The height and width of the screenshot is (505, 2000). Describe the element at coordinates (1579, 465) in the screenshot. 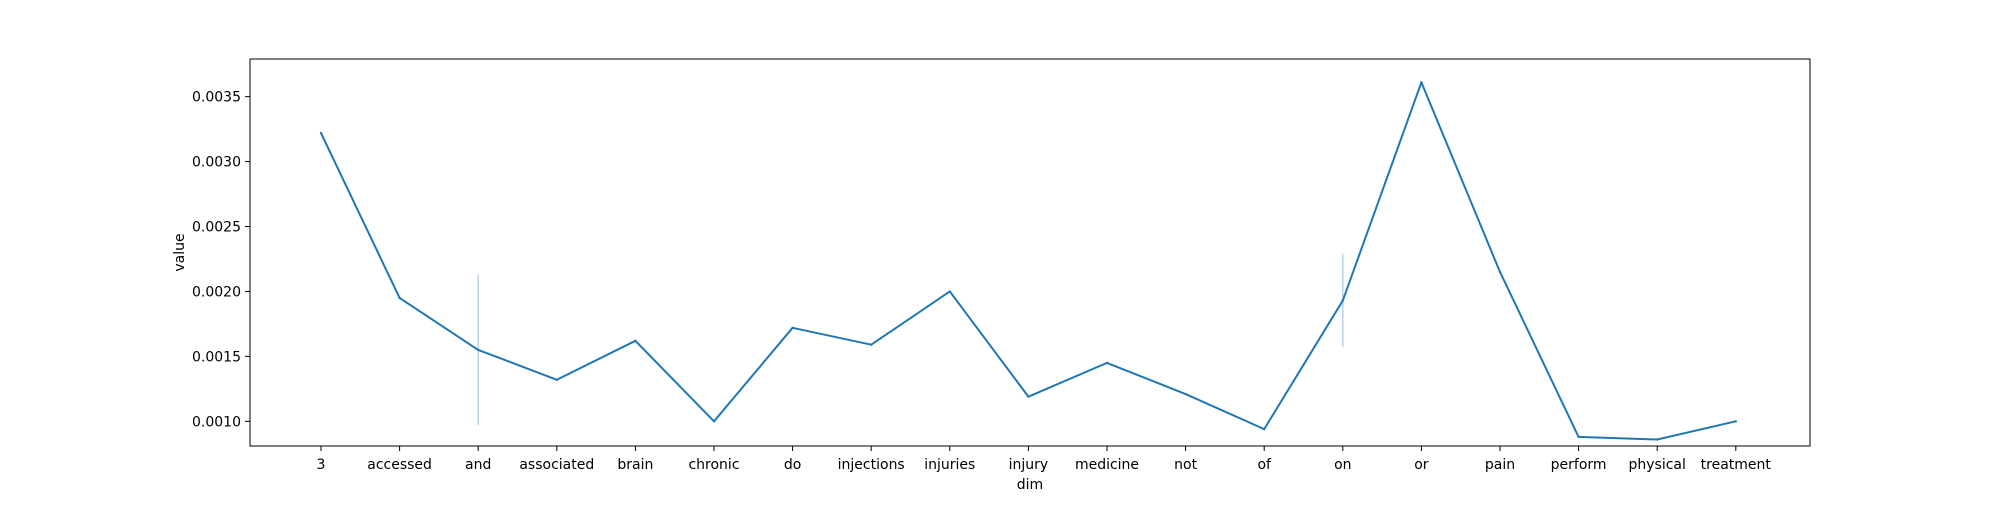

I see `x-tick-label: perform` at that location.